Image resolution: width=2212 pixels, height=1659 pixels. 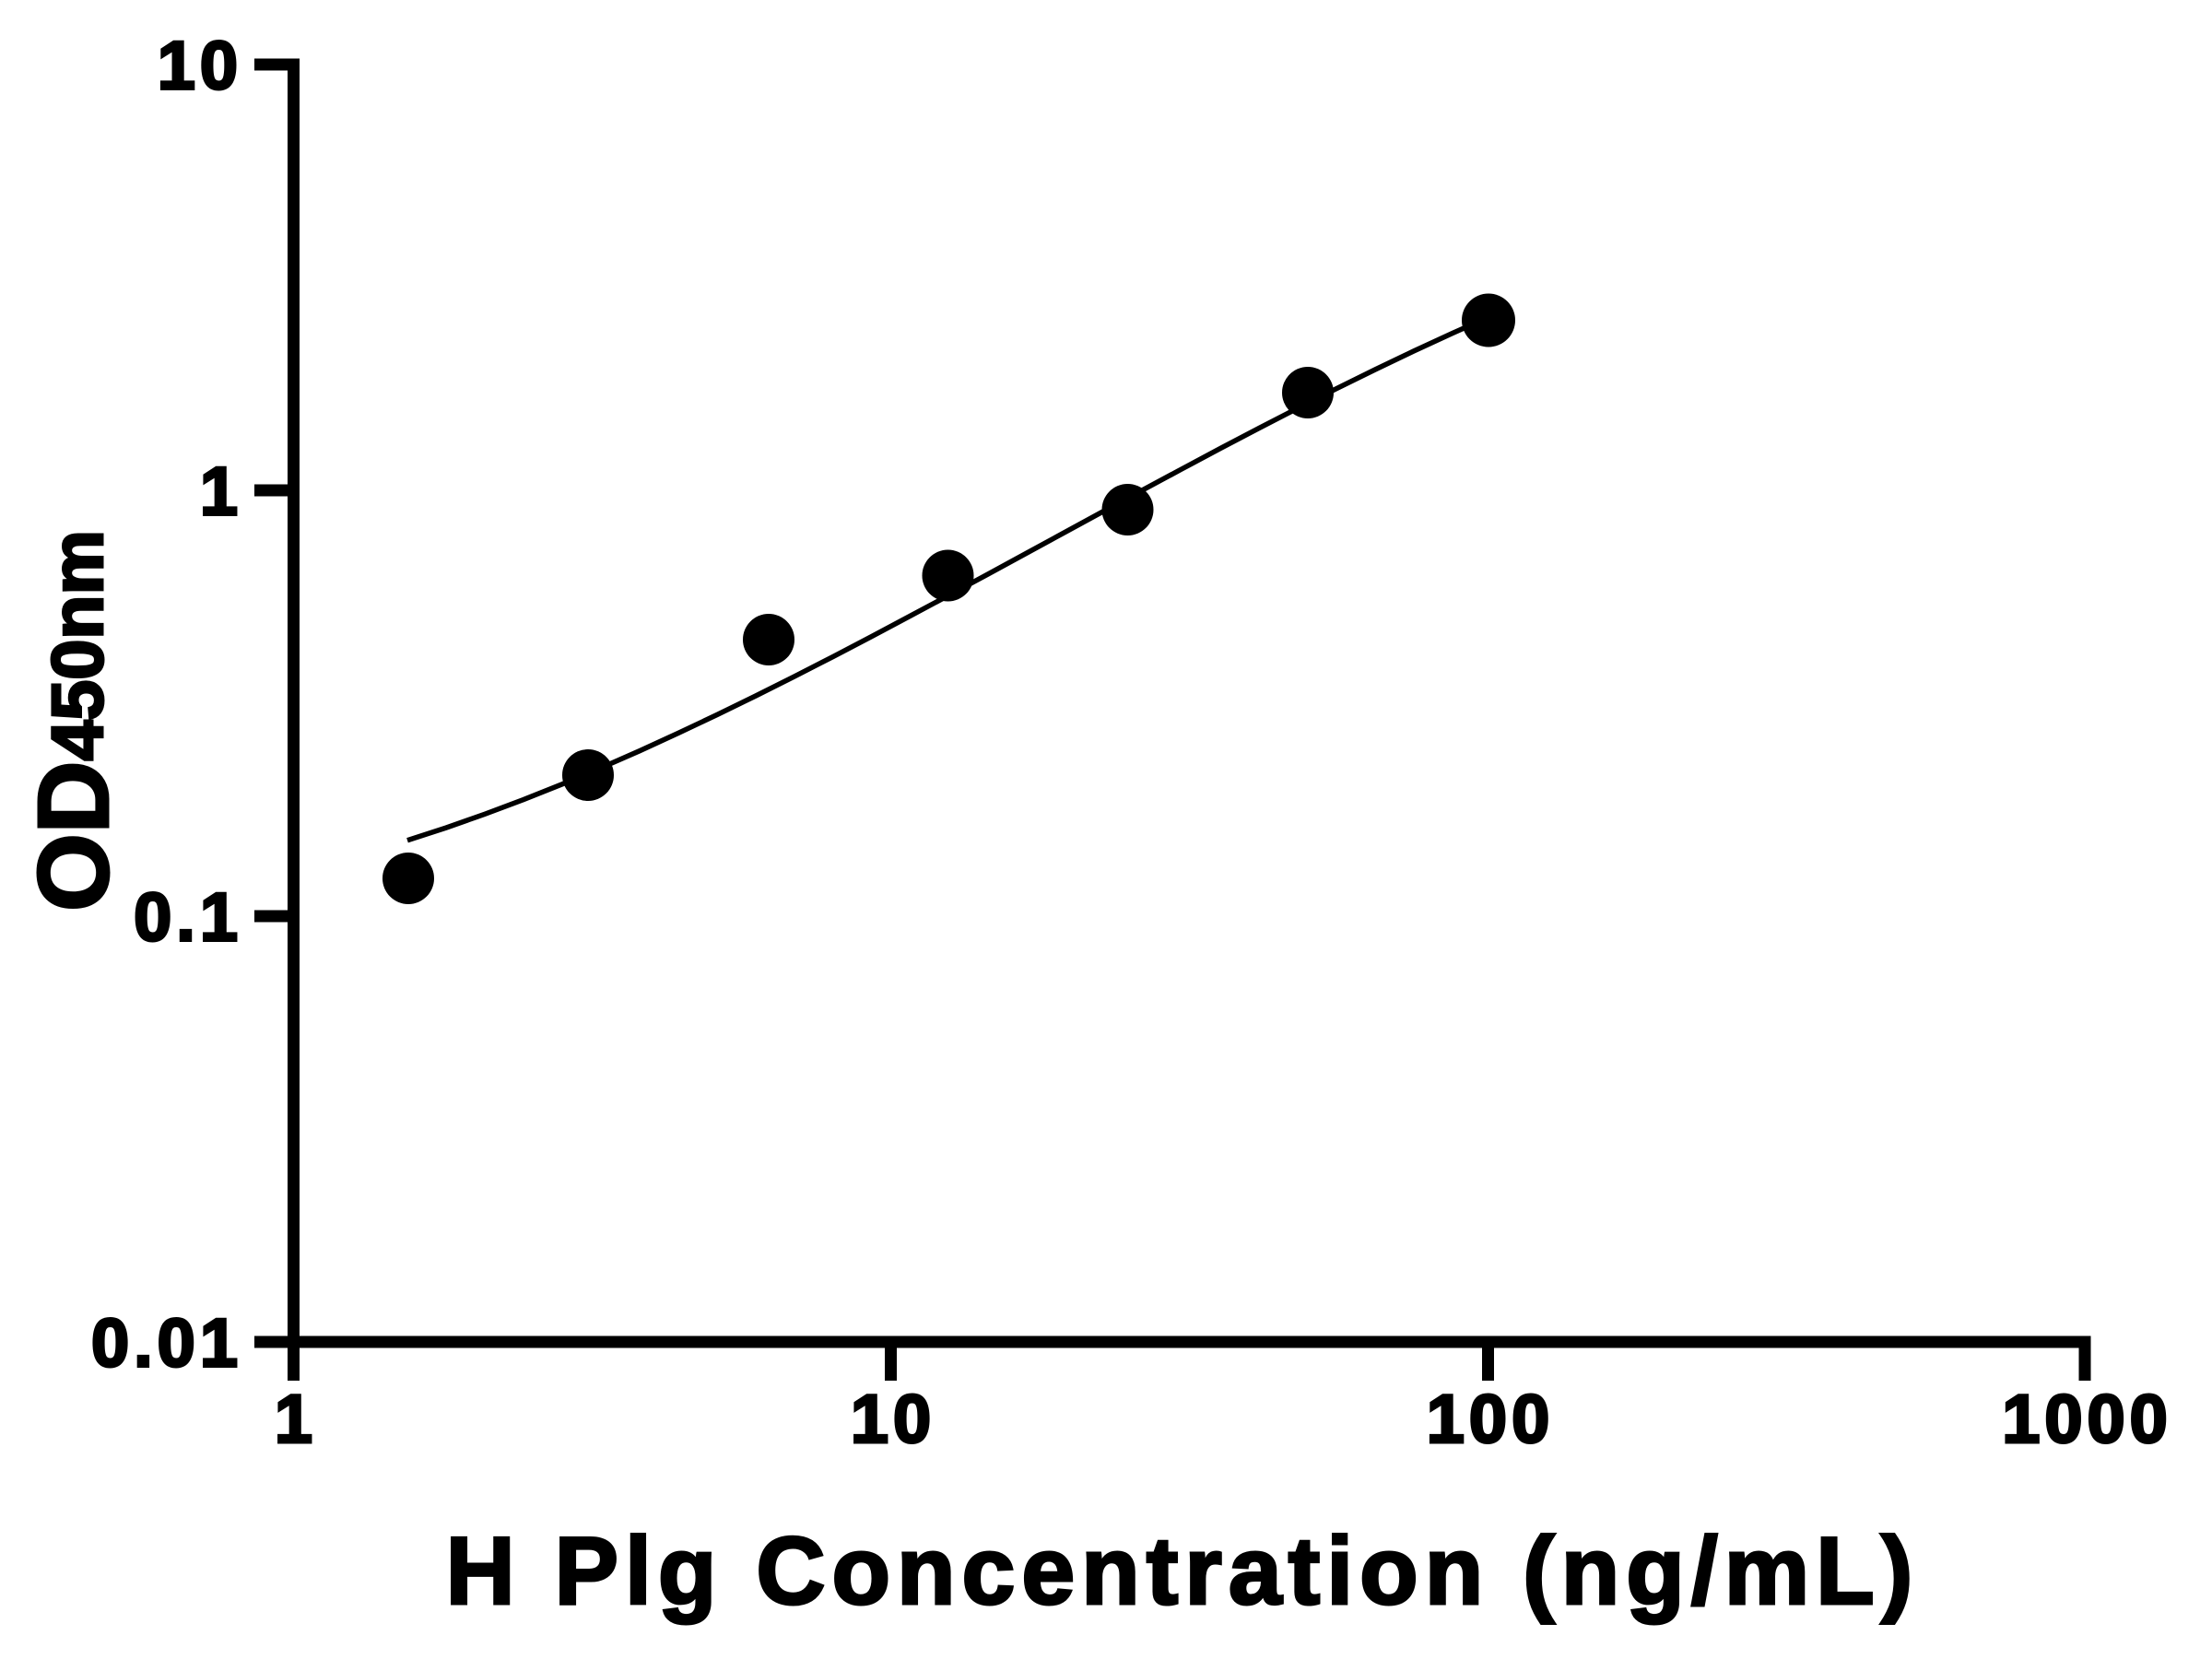 What do you see at coordinates (188, 917) in the screenshot?
I see `svg-text: 0.1` at bounding box center [188, 917].